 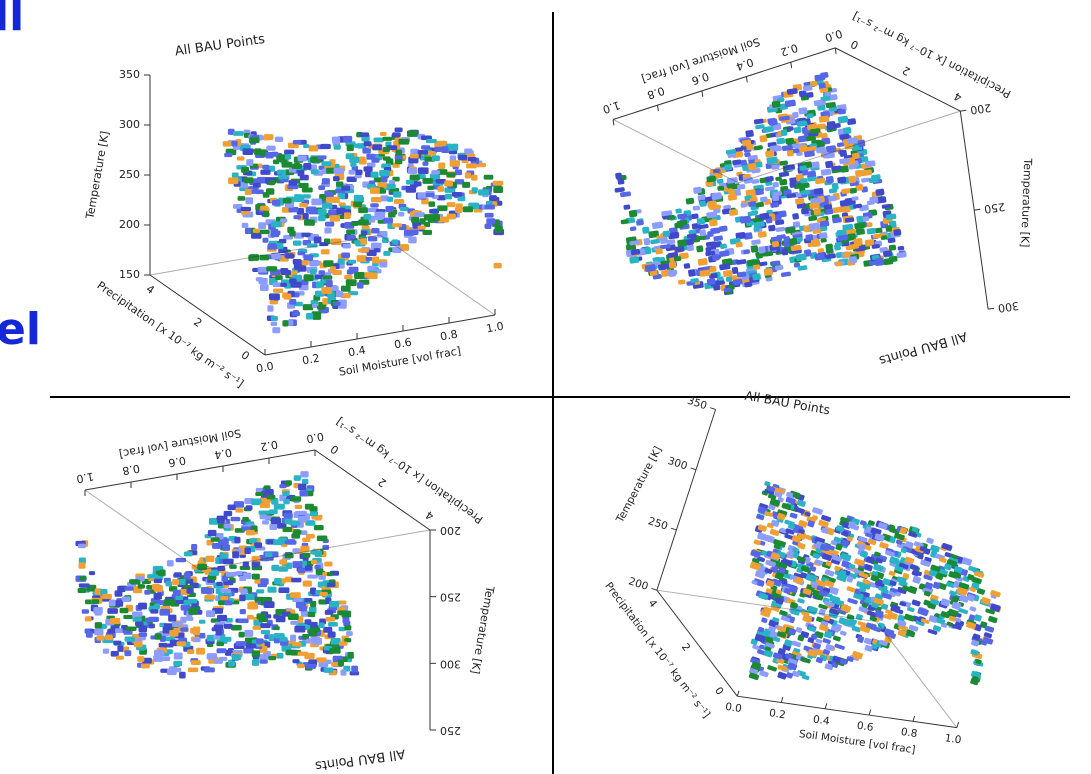 I want to click on x-tick-label: 0.0, so click(x=833, y=36).